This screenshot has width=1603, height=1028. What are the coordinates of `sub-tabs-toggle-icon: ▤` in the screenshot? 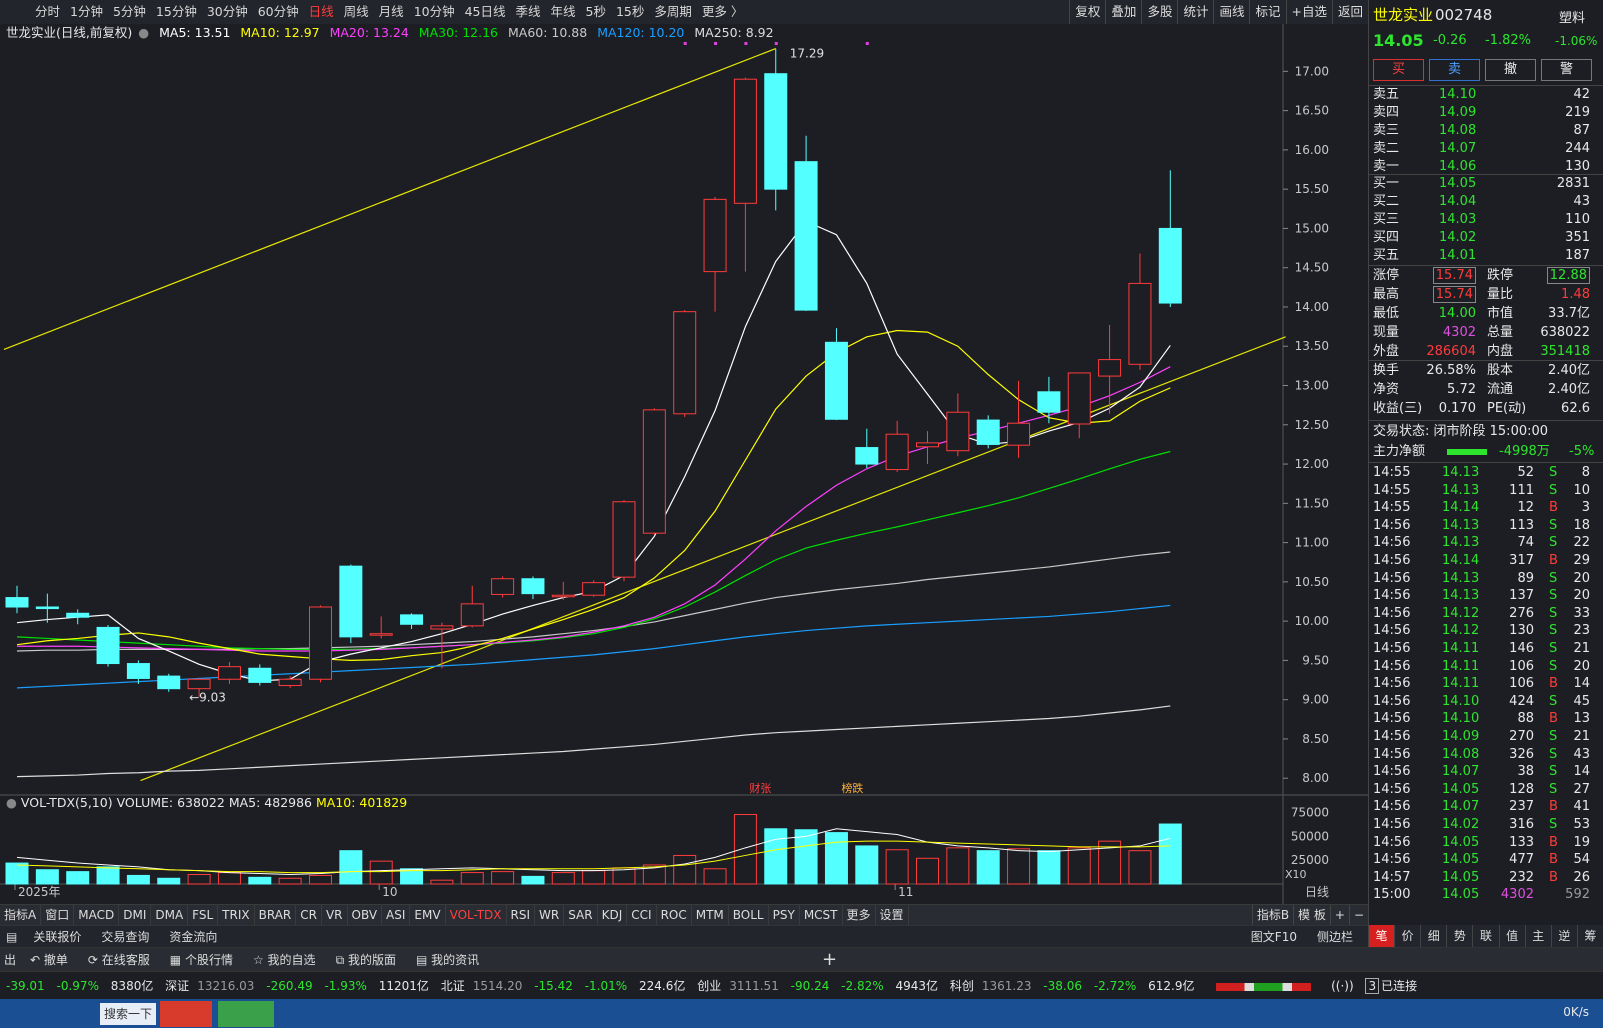 It's located at (12, 937).